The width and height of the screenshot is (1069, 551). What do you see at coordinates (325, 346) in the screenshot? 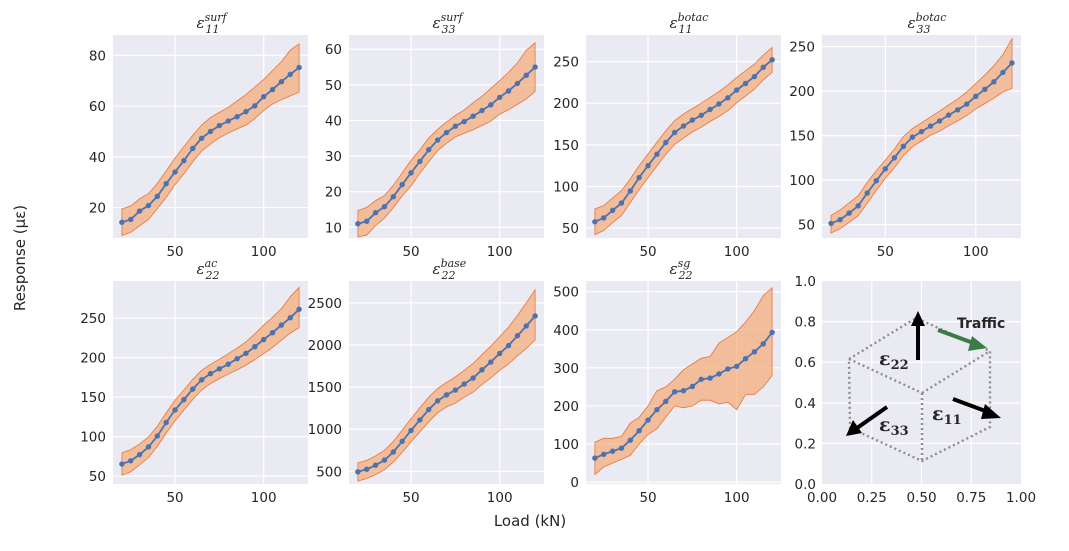
I see `y-tick-label: 2000` at bounding box center [325, 346].